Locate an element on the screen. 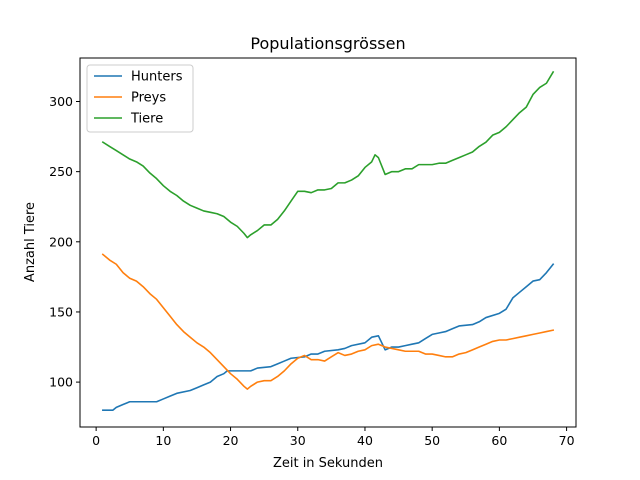 The image size is (640, 480). x-tick-label: 20 is located at coordinates (231, 440).